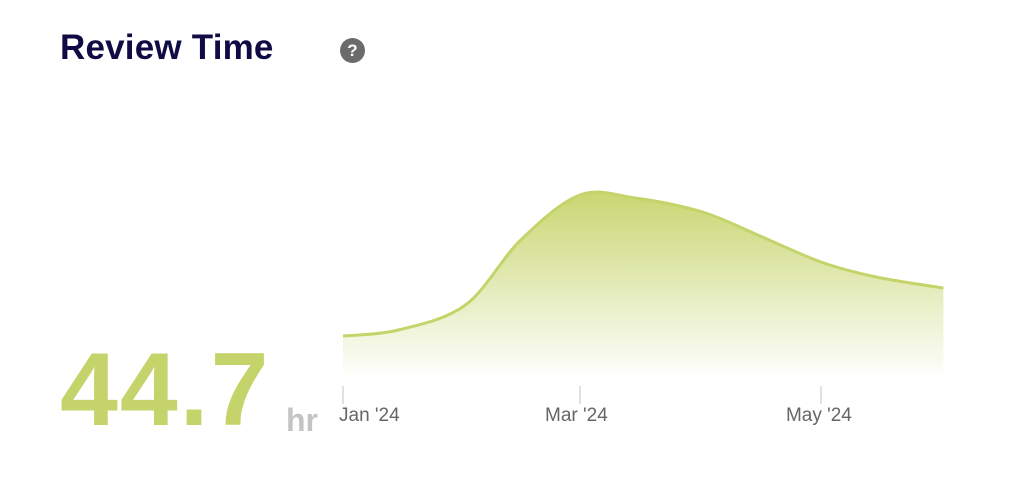 This screenshot has height=482, width=1012. What do you see at coordinates (819, 415) in the screenshot?
I see `x-tick-label: May '24` at bounding box center [819, 415].